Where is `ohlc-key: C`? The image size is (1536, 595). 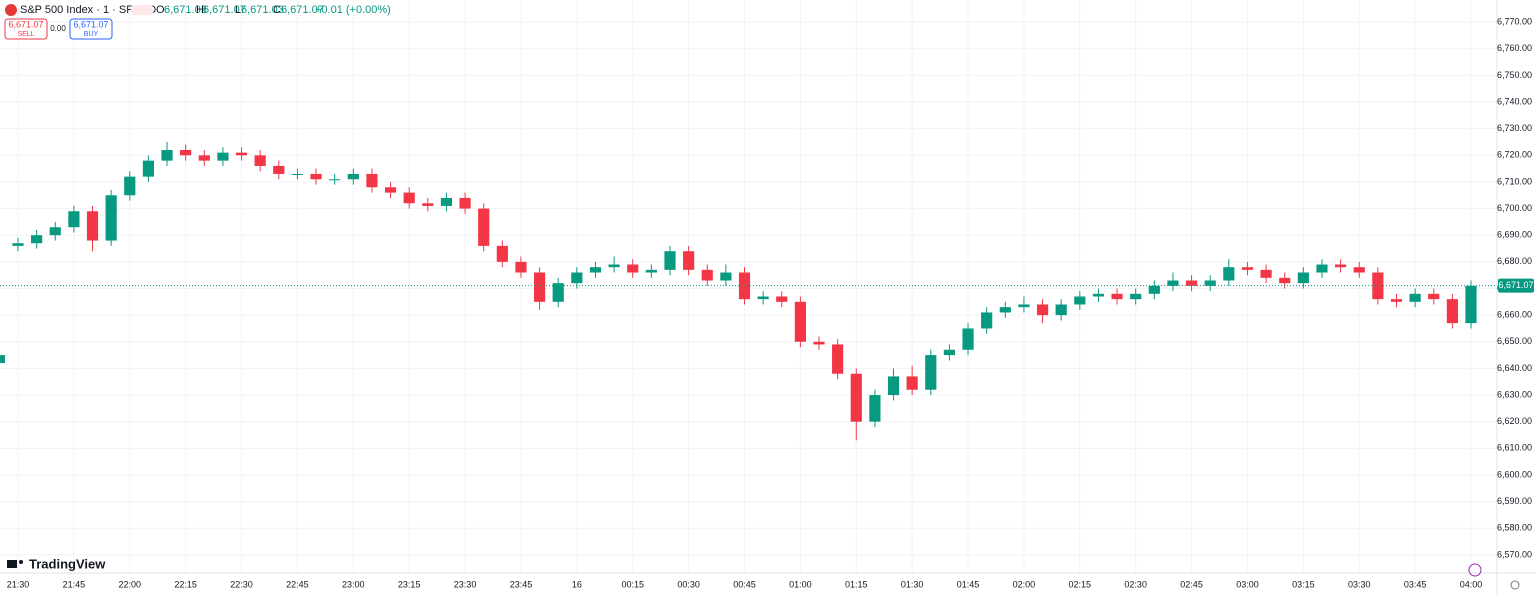
ohlc-key: C is located at coordinates (277, 10).